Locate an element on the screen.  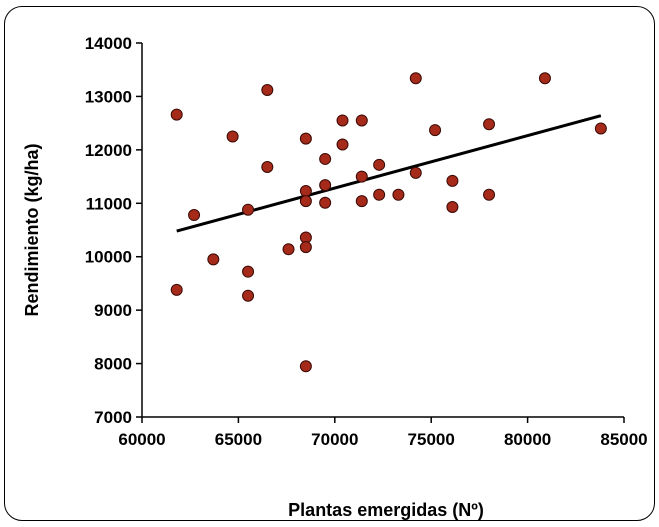
x-tick-label: 75000 is located at coordinates (431, 439).